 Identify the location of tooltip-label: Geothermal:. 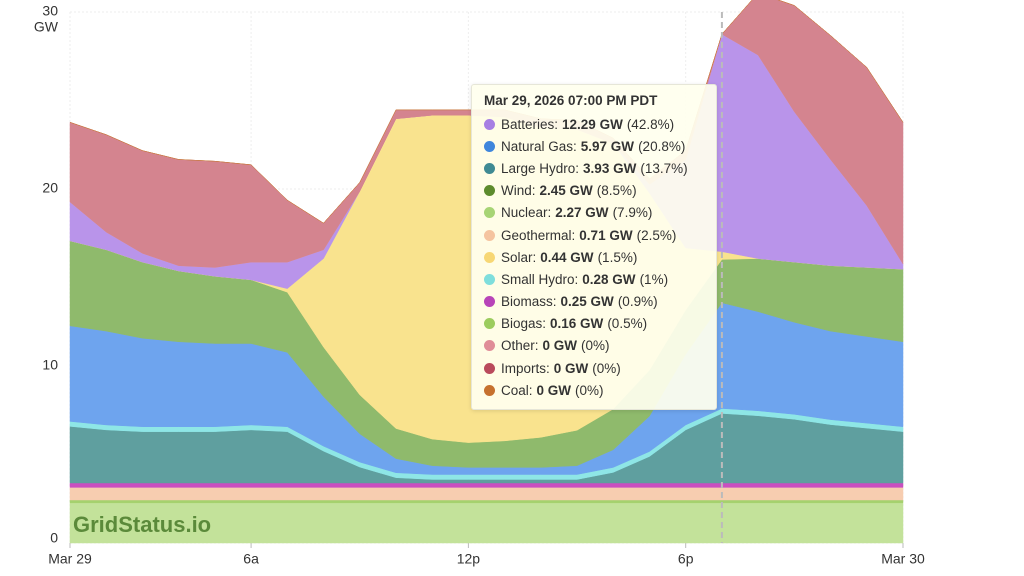
(538, 235).